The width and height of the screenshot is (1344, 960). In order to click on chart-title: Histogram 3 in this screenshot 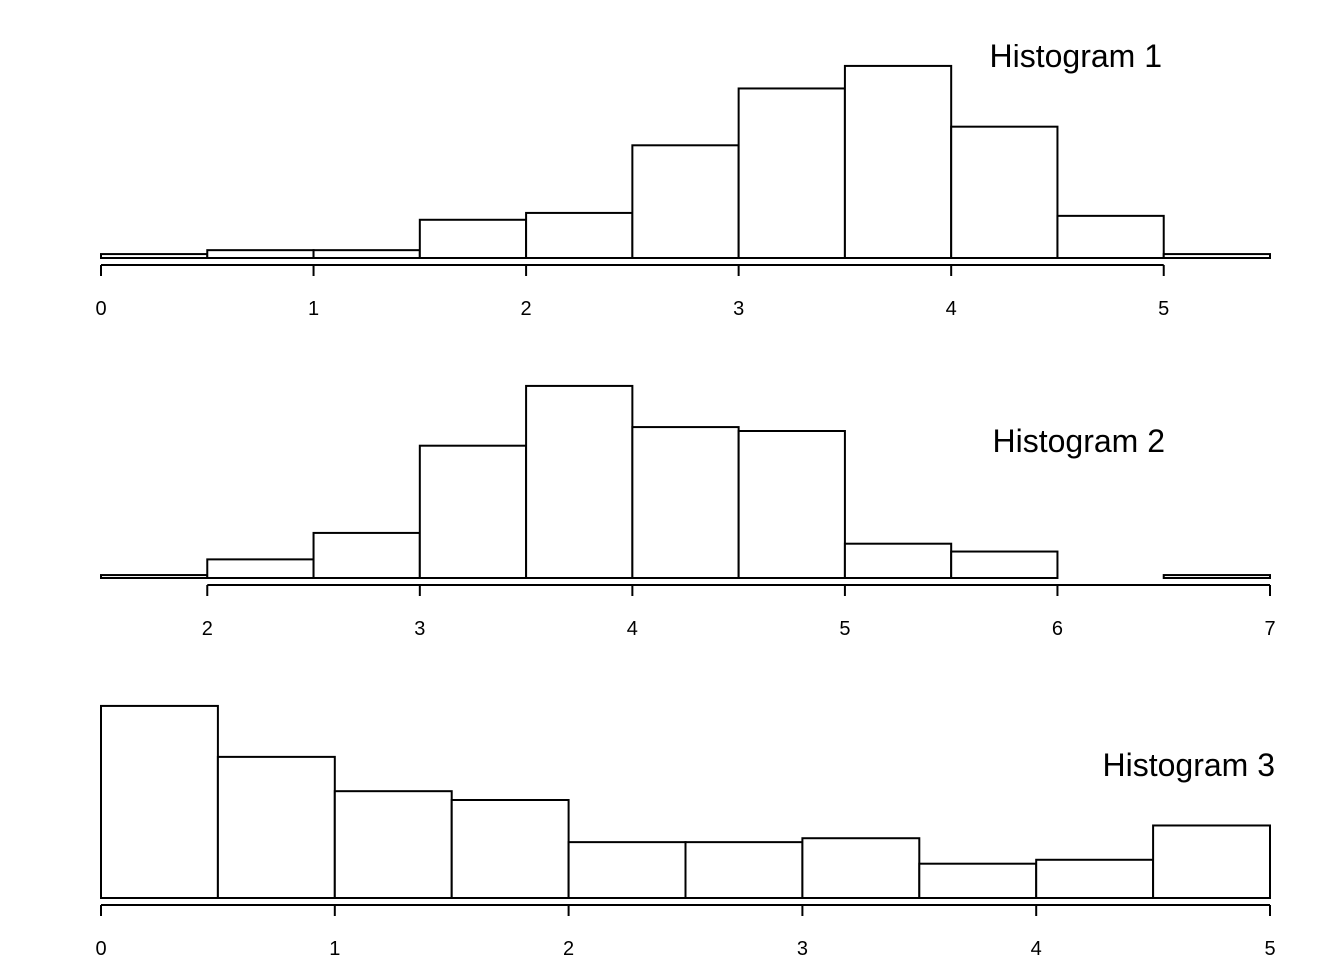, I will do `click(1189, 765)`.